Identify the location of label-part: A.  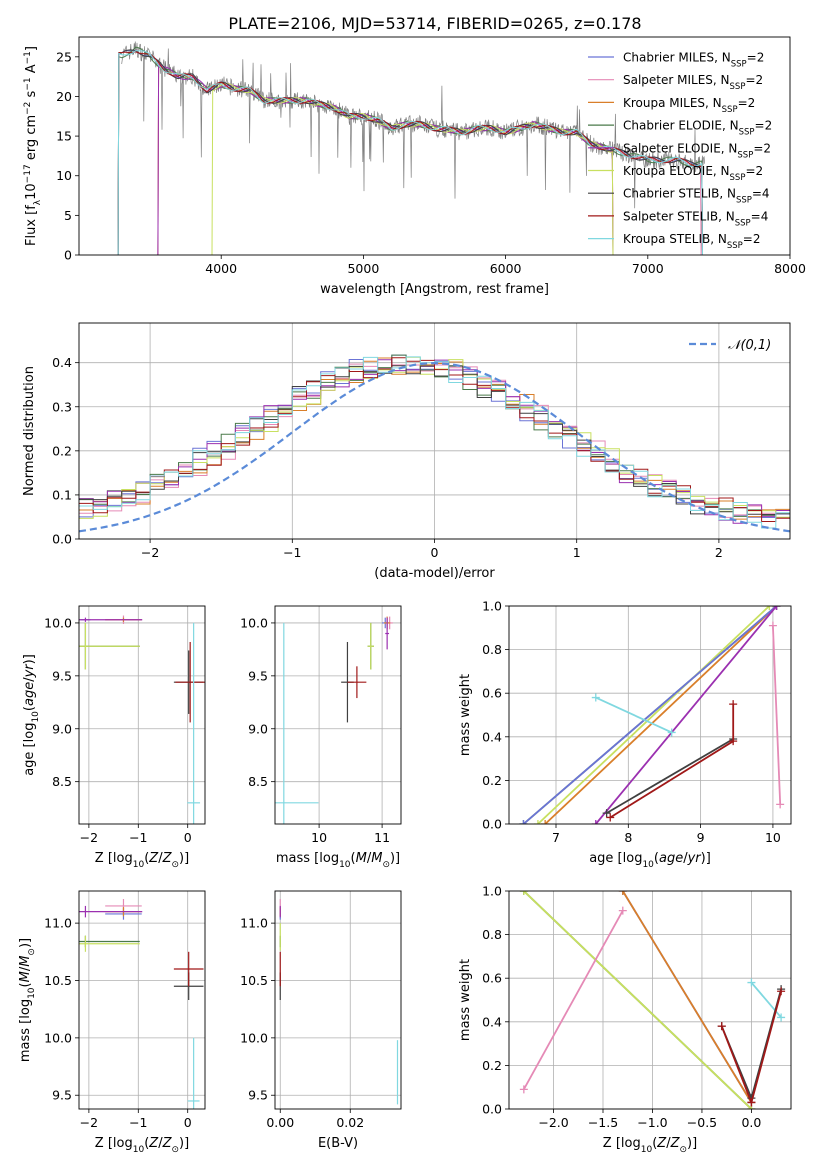
(31, 70).